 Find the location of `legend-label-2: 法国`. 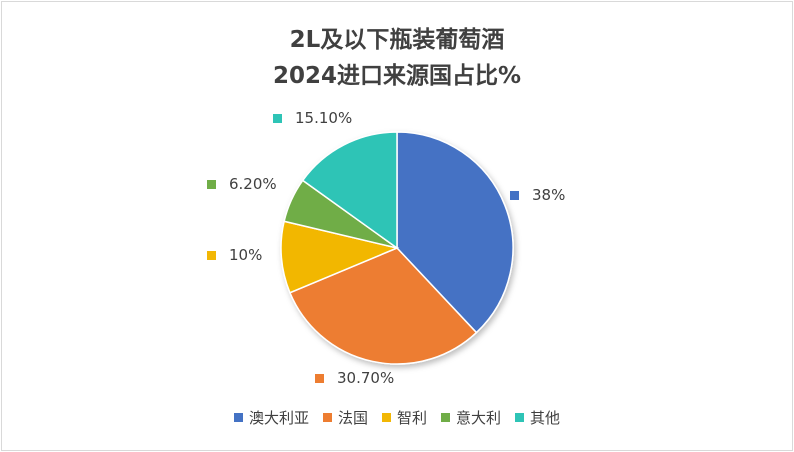

legend-label-2: 法国 is located at coordinates (352, 418).